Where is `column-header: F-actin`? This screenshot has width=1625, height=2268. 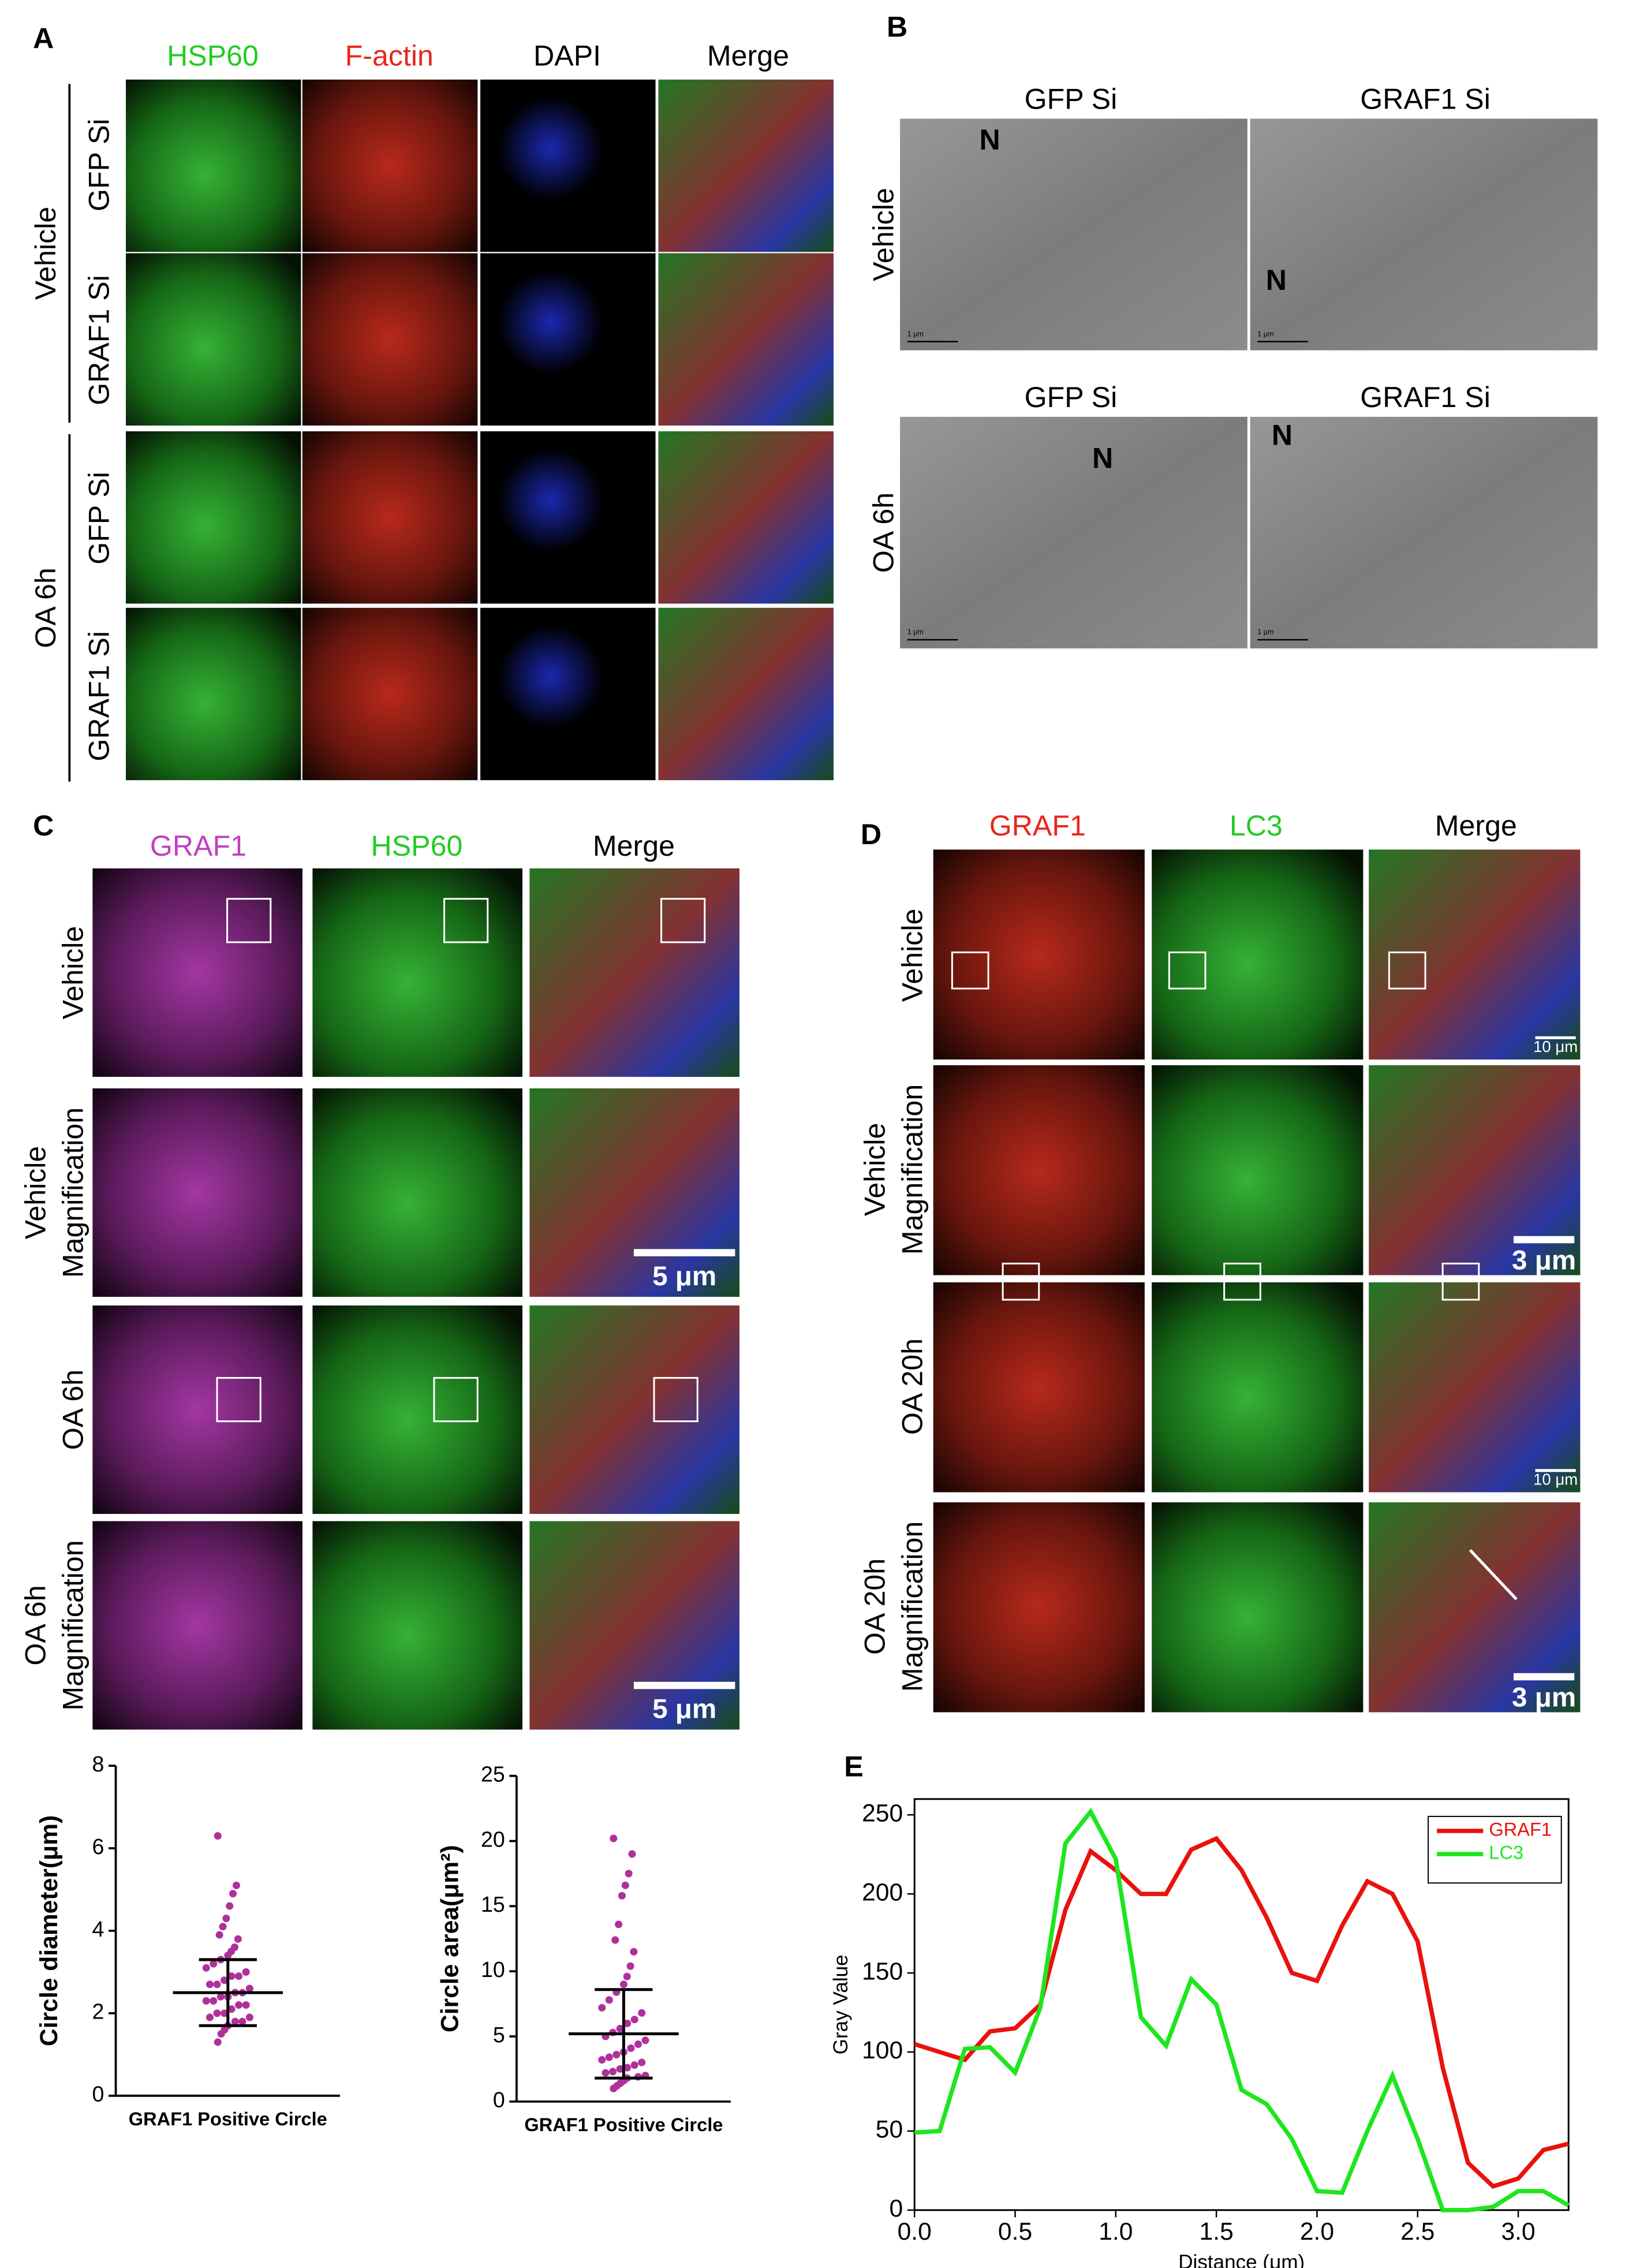
column-header: F-actin is located at coordinates (389, 56).